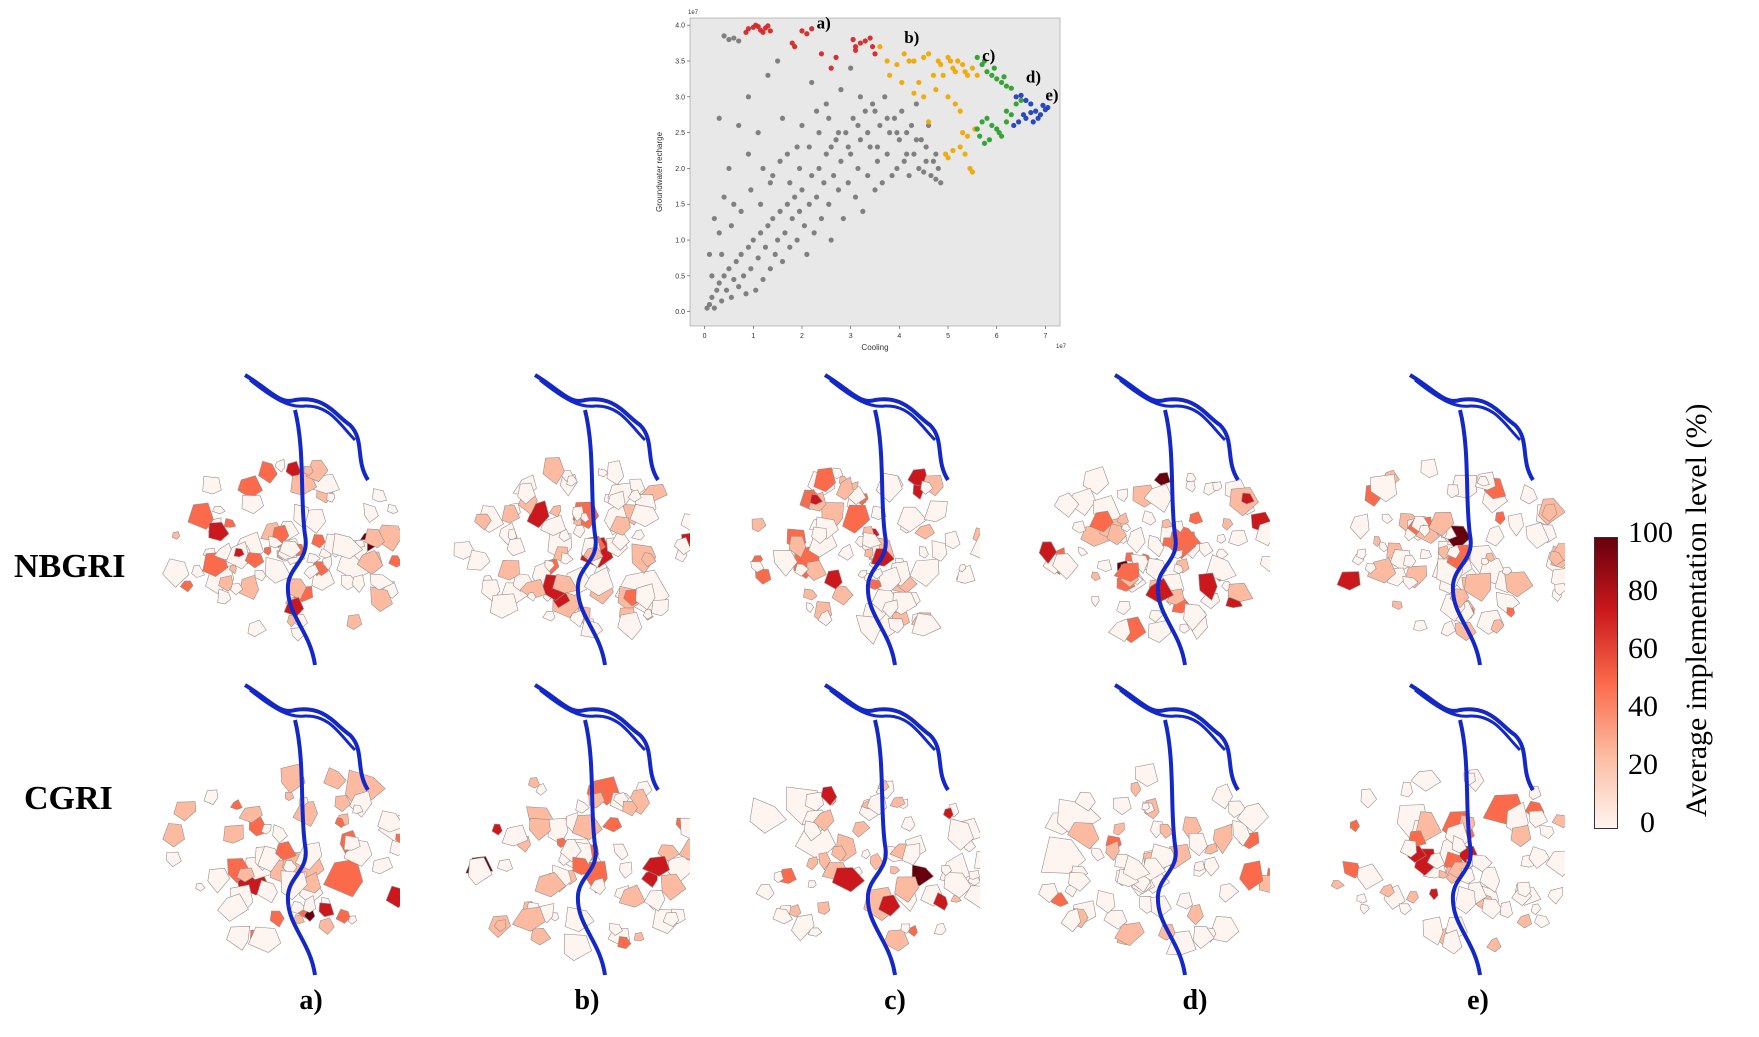 This screenshot has height=1037, width=1759. Describe the element at coordinates (680, 61) in the screenshot. I see `y-tick-label: 3.5` at that location.